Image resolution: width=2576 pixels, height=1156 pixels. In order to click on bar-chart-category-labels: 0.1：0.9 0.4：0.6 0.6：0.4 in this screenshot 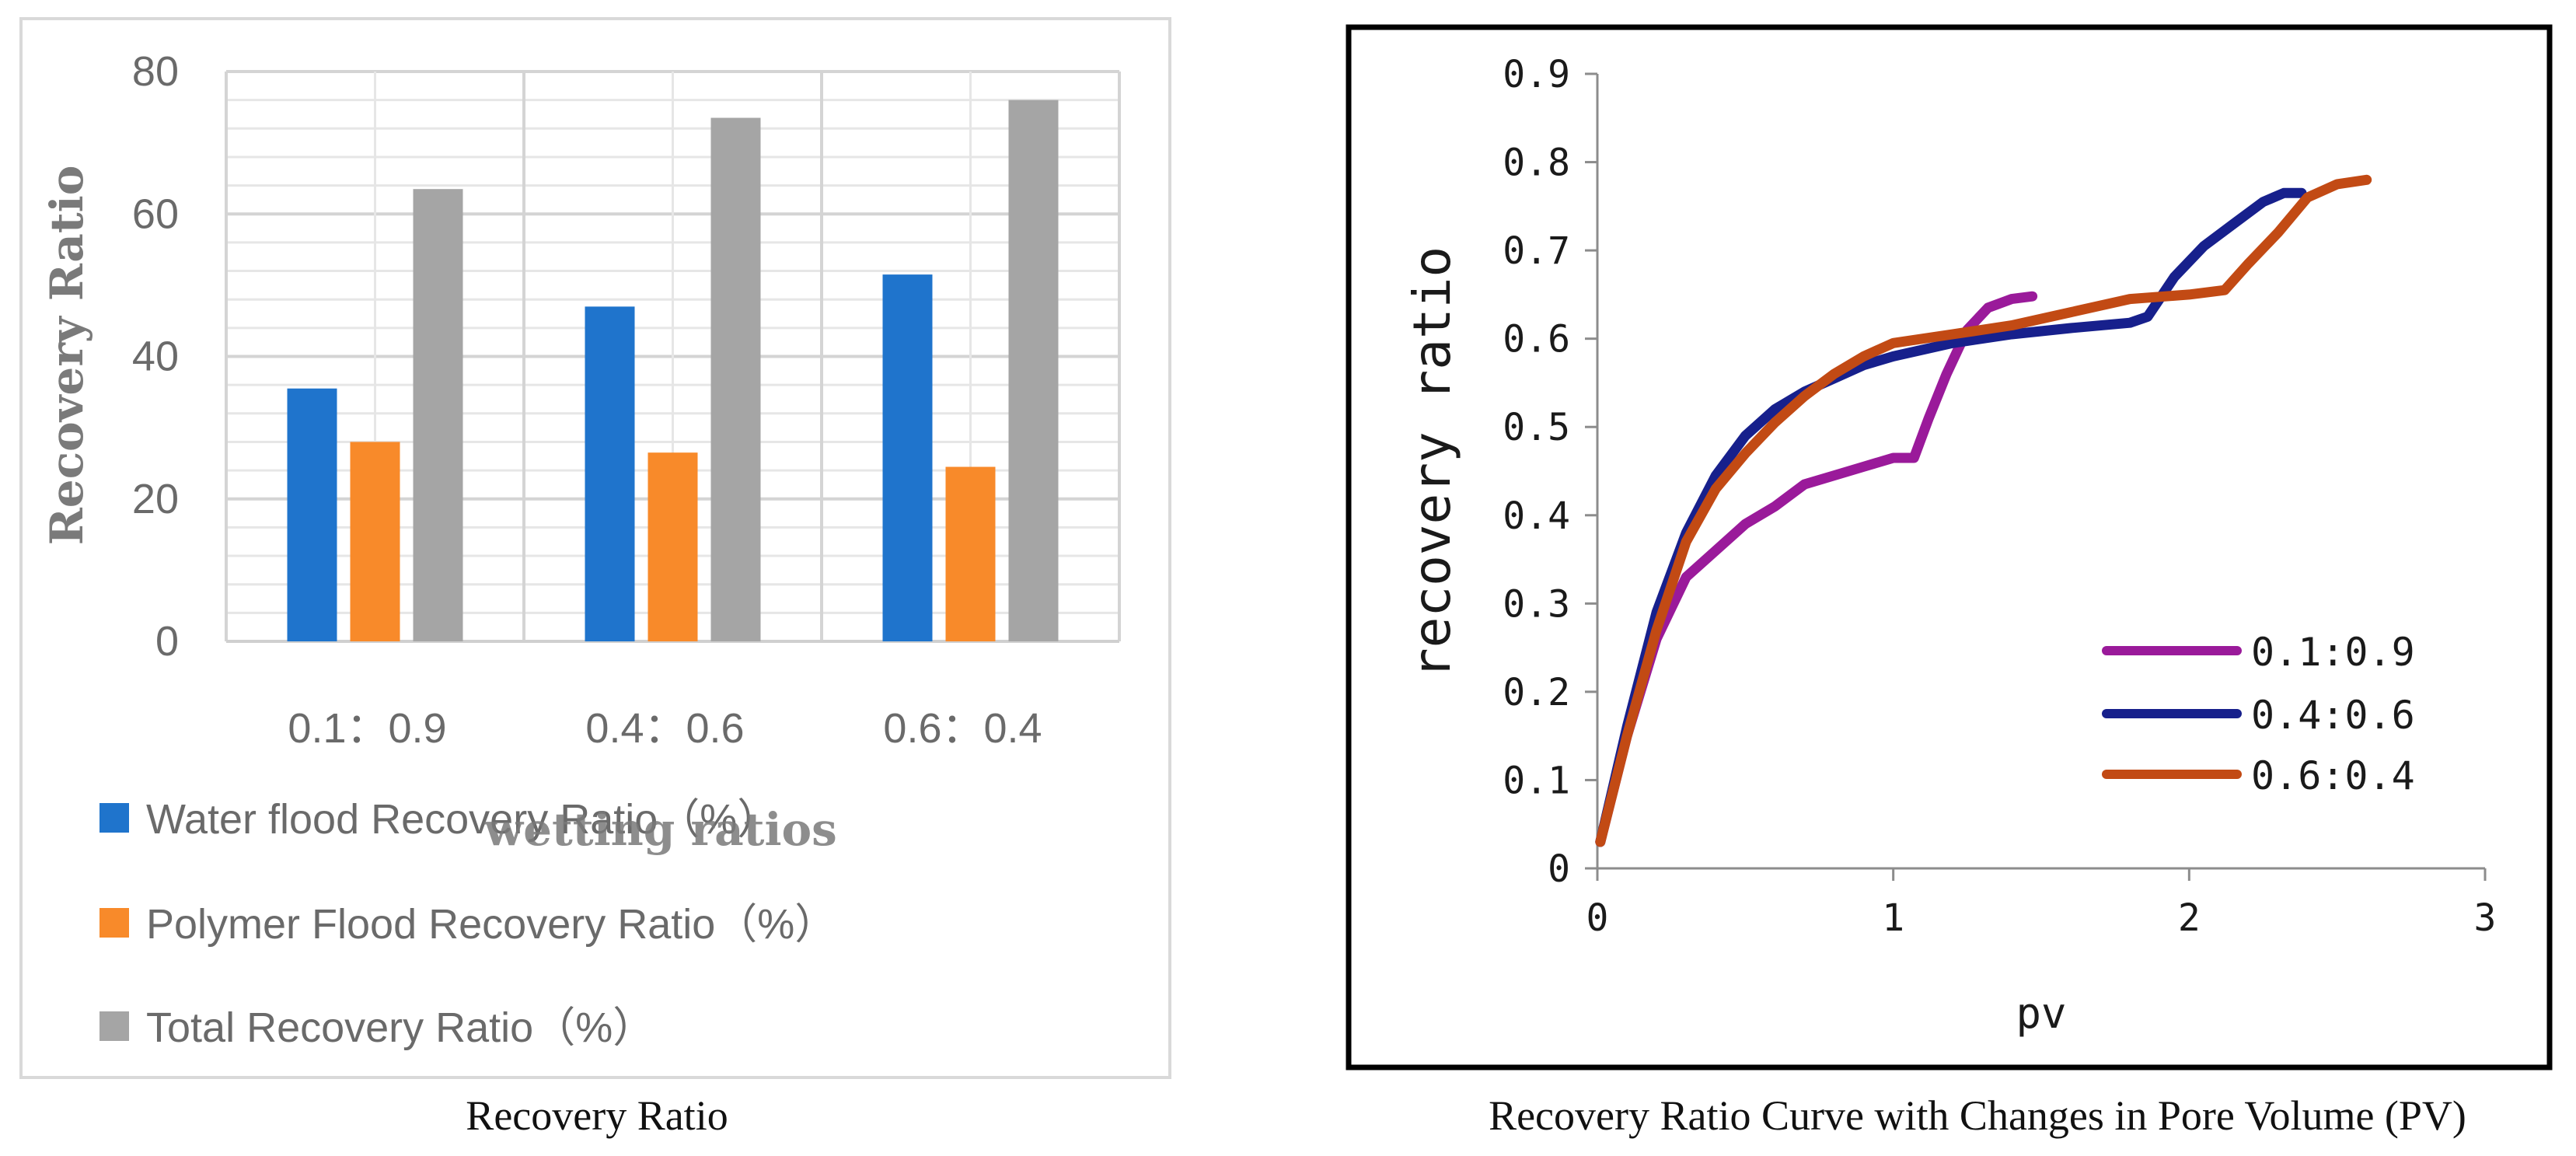, I will do `click(665, 728)`.